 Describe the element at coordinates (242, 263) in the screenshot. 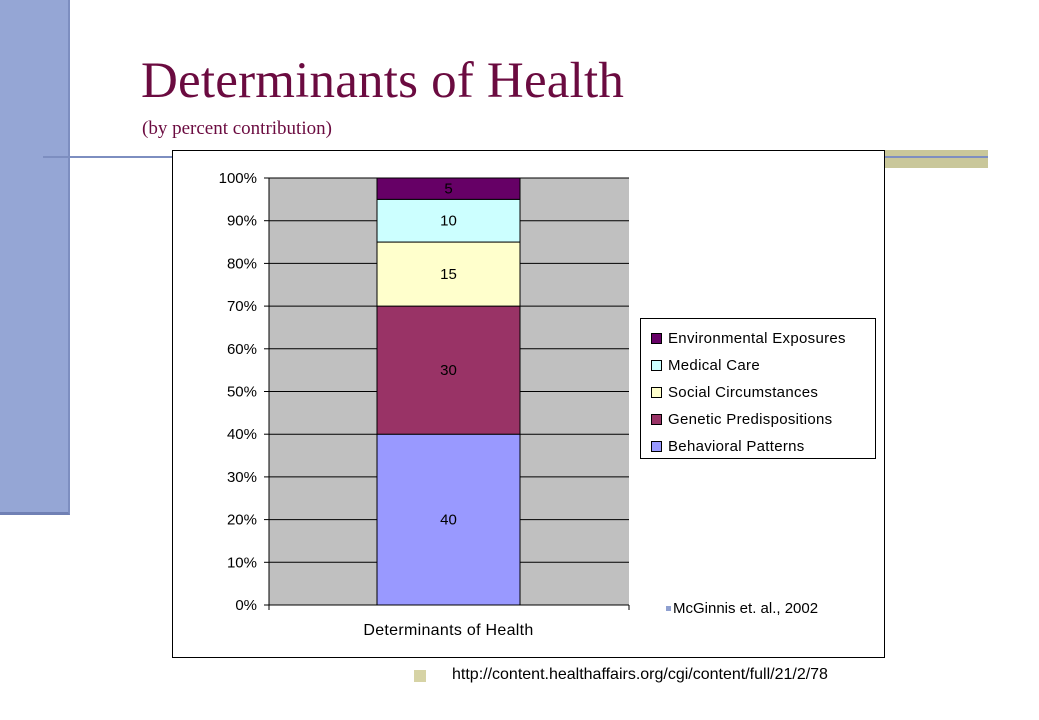

I see `y-tick-label: 80%` at that location.